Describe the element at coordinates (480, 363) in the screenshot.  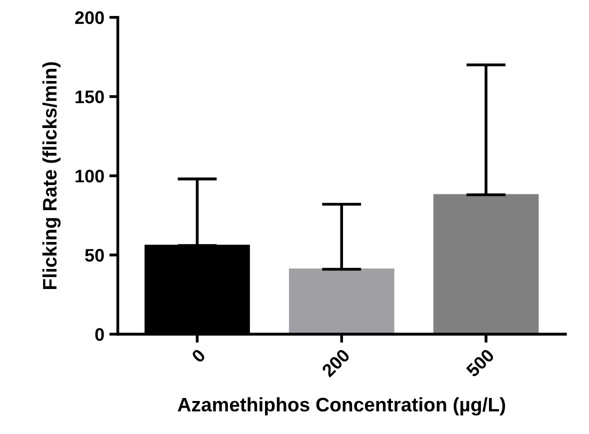
I see `x-tick-label: 500` at that location.